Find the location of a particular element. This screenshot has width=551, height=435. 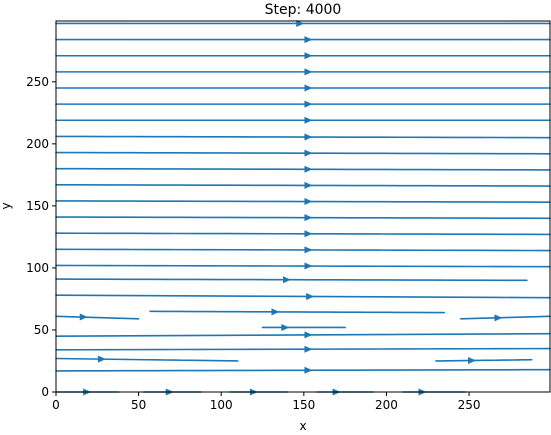

x-tick-label: 100 is located at coordinates (221, 405).